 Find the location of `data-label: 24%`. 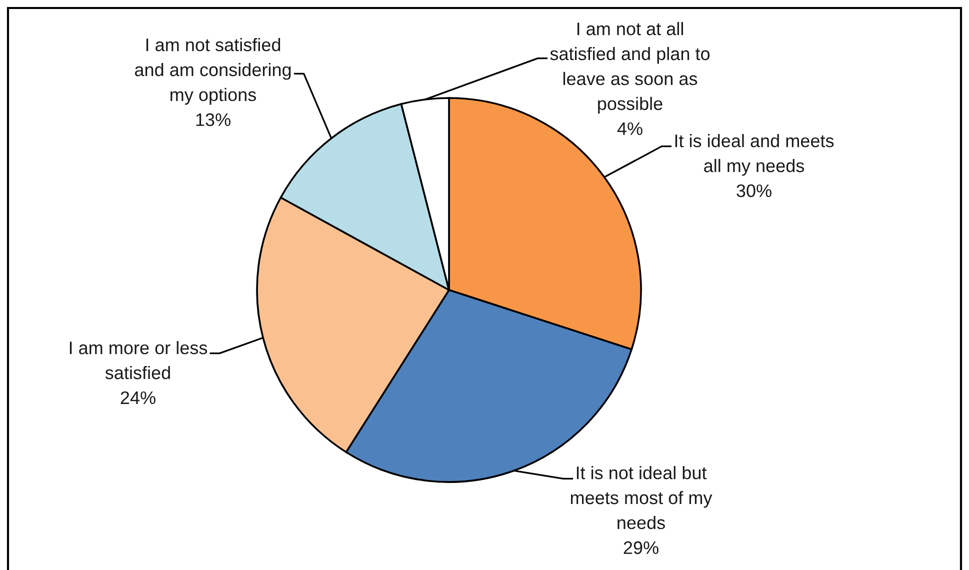

data-label: 24% is located at coordinates (138, 397).